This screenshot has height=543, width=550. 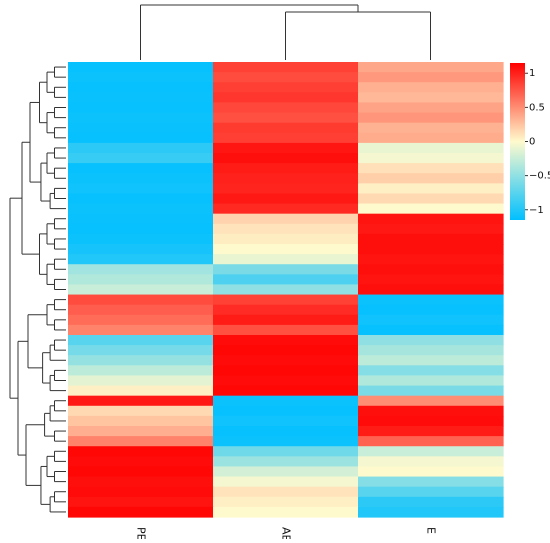 What do you see at coordinates (537, 107) in the screenshot?
I see `legend-tick-label: 0.5` at bounding box center [537, 107].